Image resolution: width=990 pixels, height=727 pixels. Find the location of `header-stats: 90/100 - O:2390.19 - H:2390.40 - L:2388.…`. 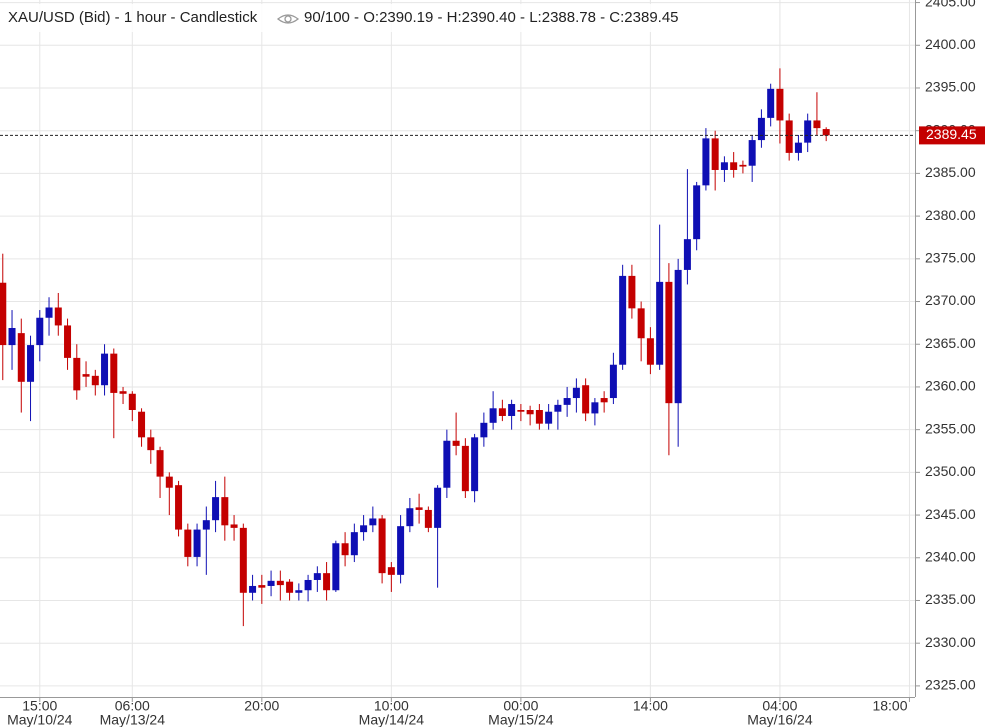

header-stats: 90/100 - O:2390.19 - H:2390.40 - L:2388.… is located at coordinates (491, 17).